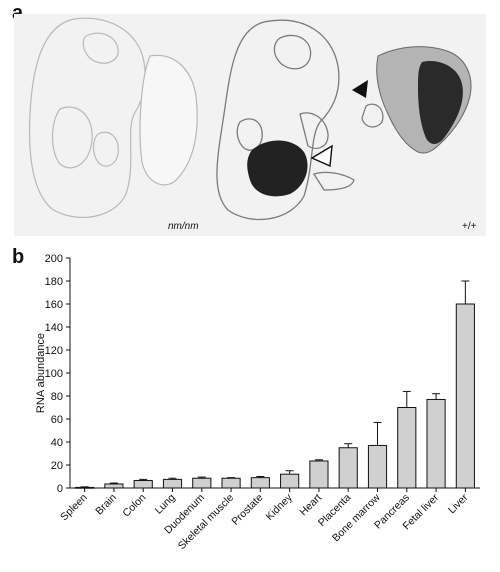 The height and width of the screenshot is (572, 500). I want to click on x-tick-label: Brain, so click(106, 505).